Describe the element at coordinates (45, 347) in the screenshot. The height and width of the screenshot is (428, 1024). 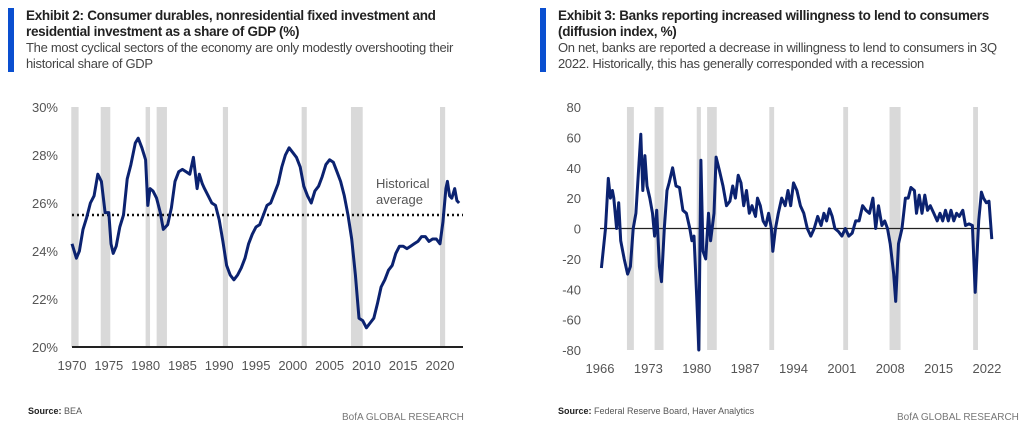
I see `y-tick-label: 20%` at that location.